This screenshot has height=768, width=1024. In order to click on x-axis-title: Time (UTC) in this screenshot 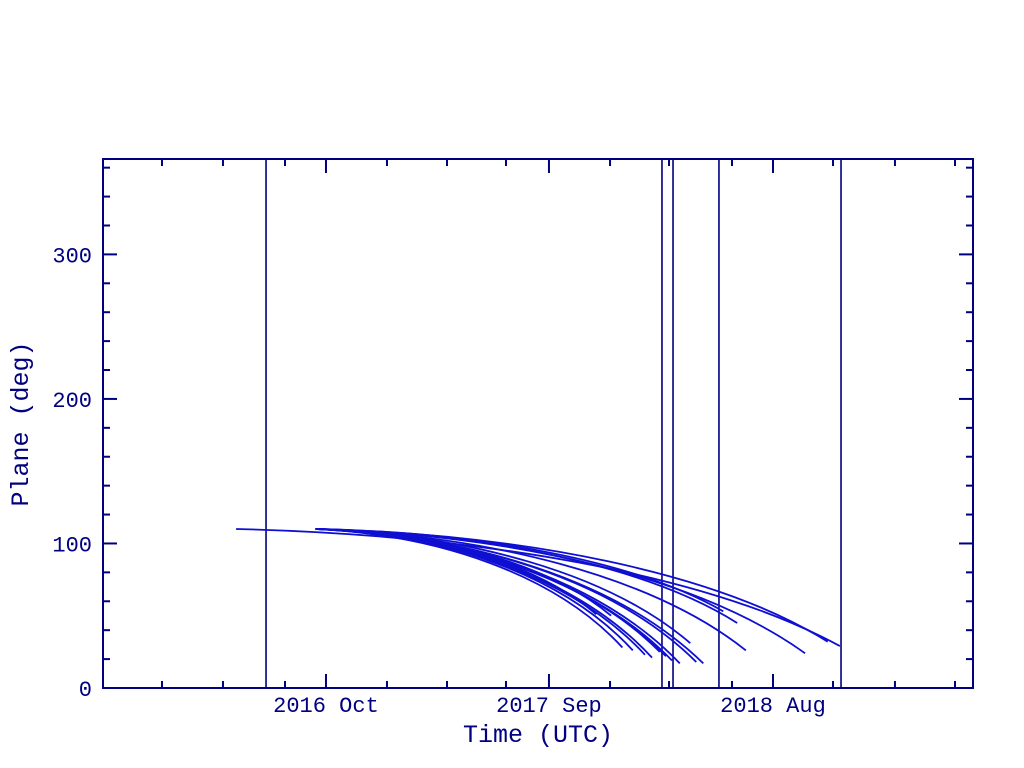, I will do `click(538, 735)`.